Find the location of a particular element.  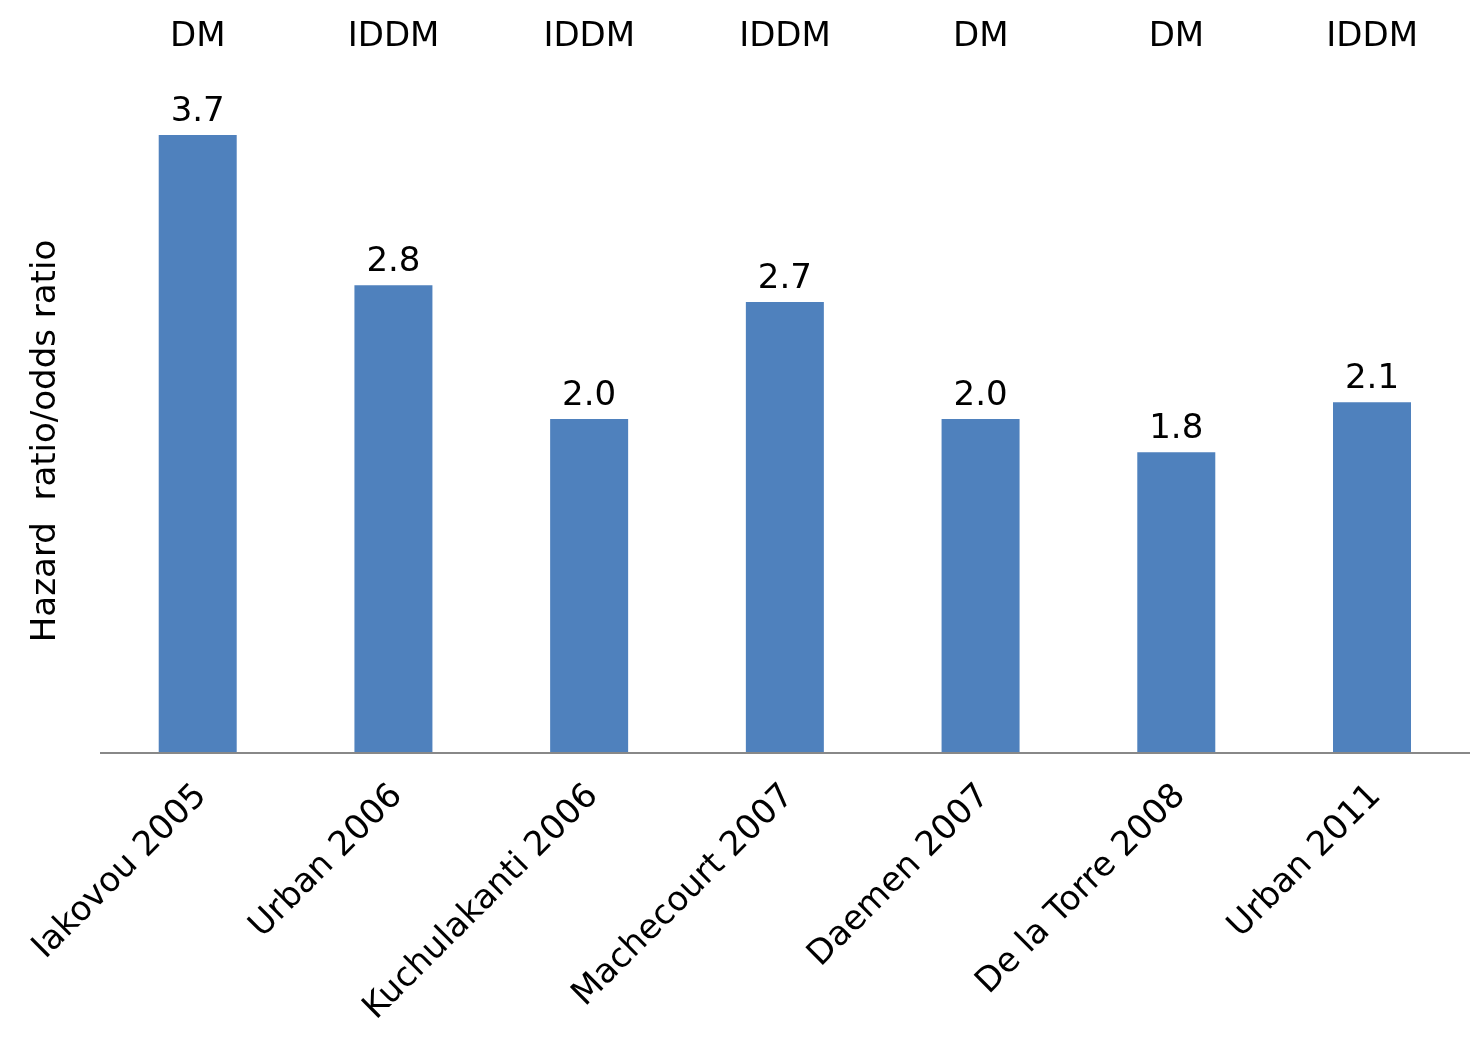

data-label: 1.8 is located at coordinates (1176, 426).